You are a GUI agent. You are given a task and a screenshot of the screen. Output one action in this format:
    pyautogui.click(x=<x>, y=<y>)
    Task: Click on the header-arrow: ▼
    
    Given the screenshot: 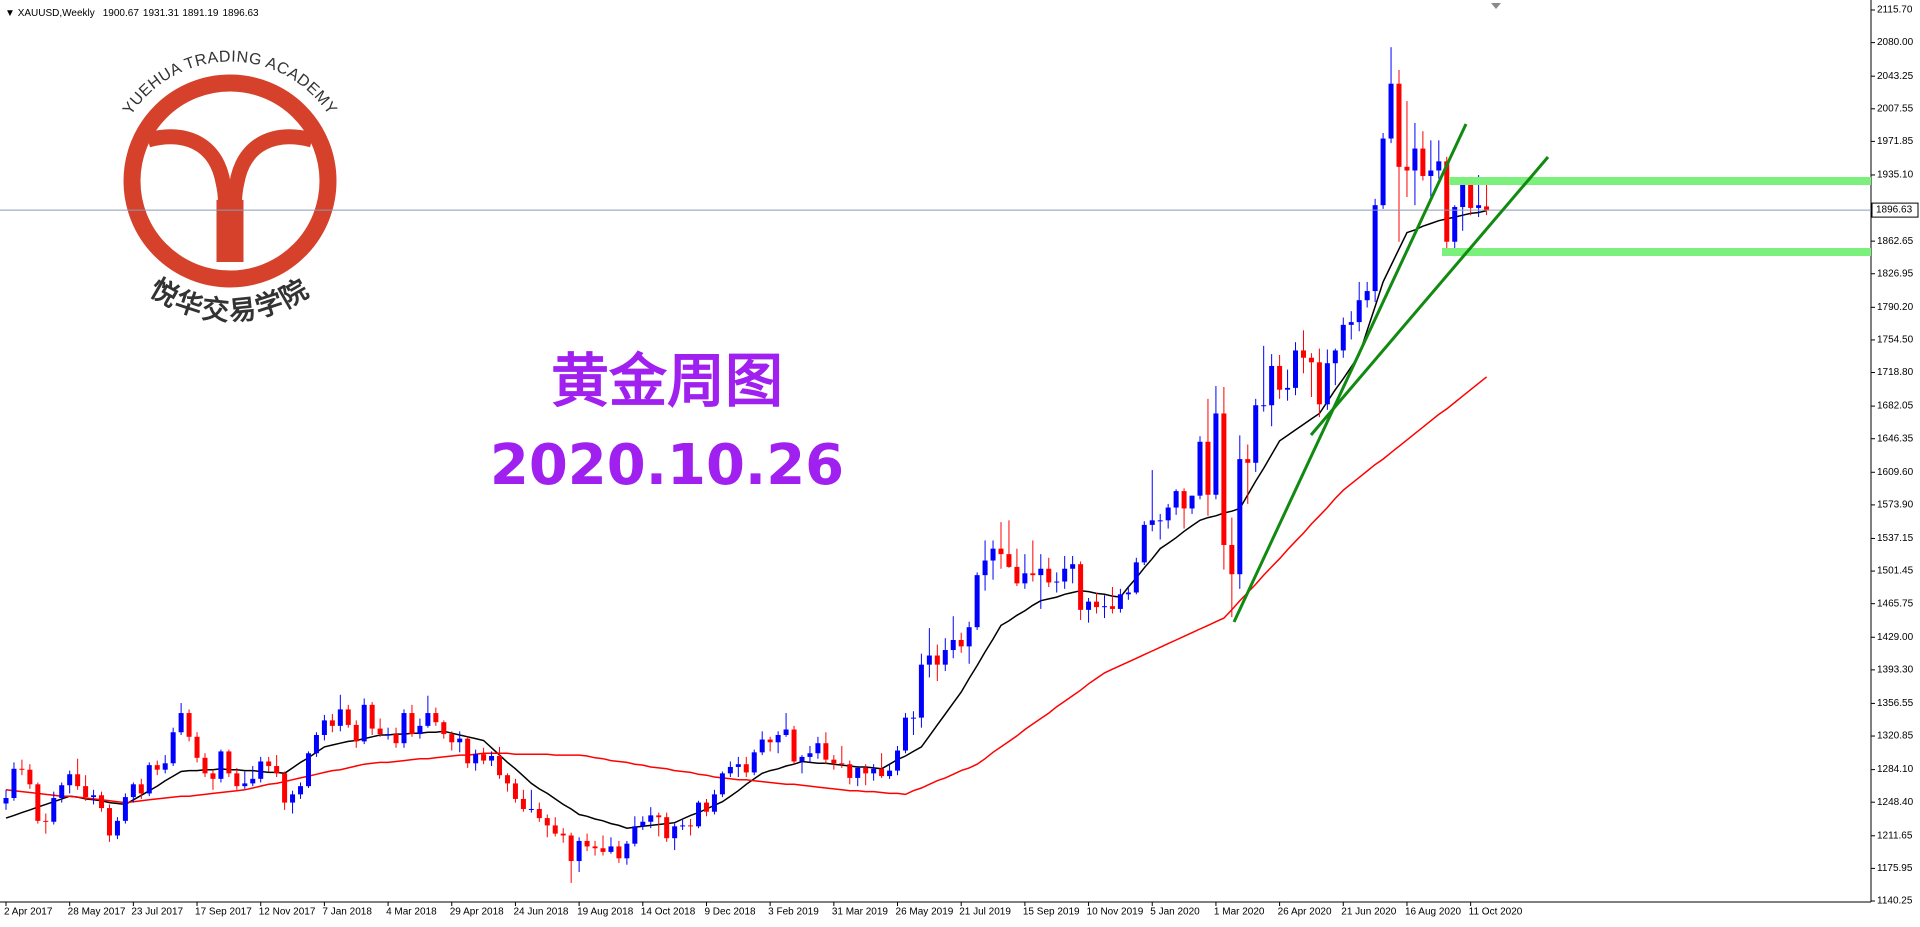 What is the action you would take?
    pyautogui.click(x=11, y=13)
    